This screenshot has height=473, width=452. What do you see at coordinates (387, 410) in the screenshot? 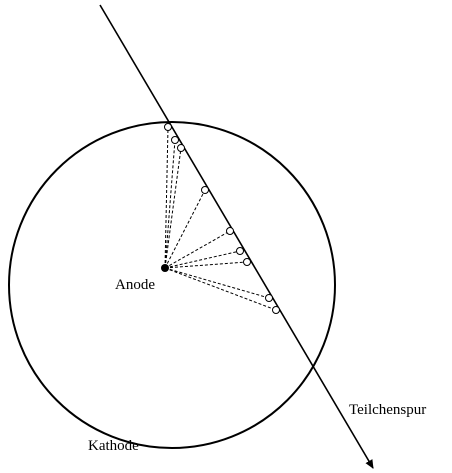
I see `track-label: Teilchenspur` at bounding box center [387, 410].